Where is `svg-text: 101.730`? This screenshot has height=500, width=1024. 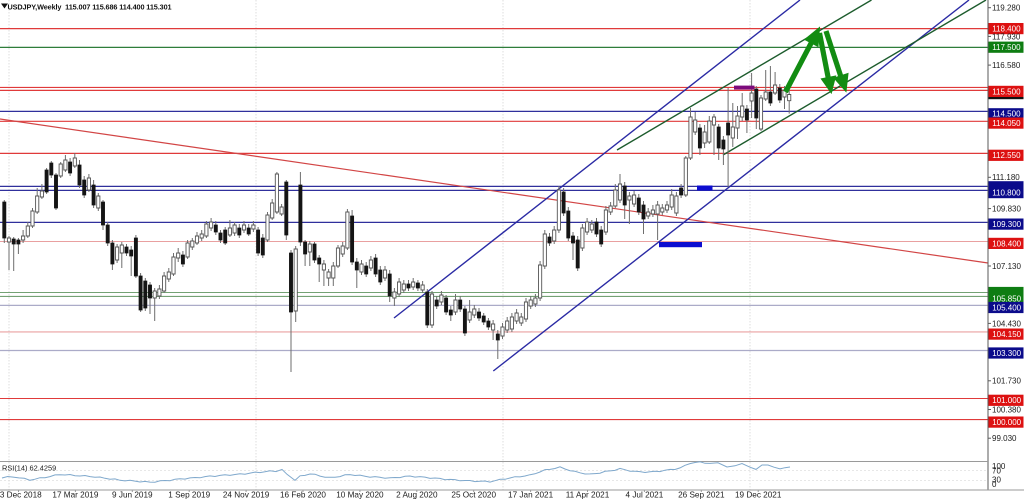
svg-text: 101.730 is located at coordinates (1006, 381).